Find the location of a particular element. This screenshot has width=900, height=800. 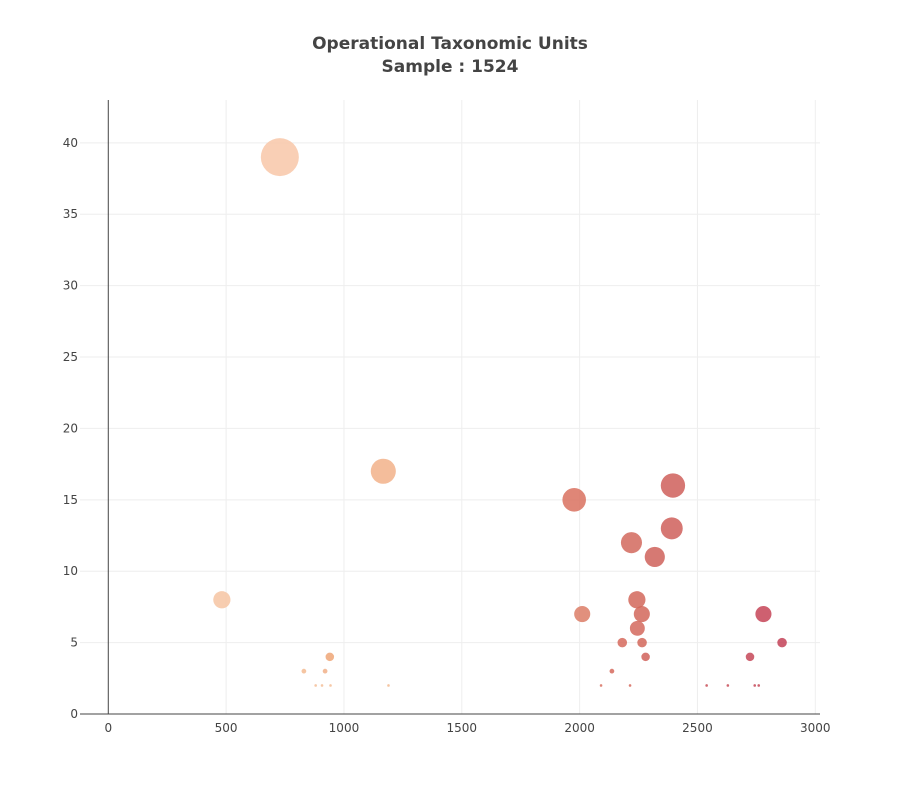

x-tick-label: 1000 is located at coordinates (344, 728).